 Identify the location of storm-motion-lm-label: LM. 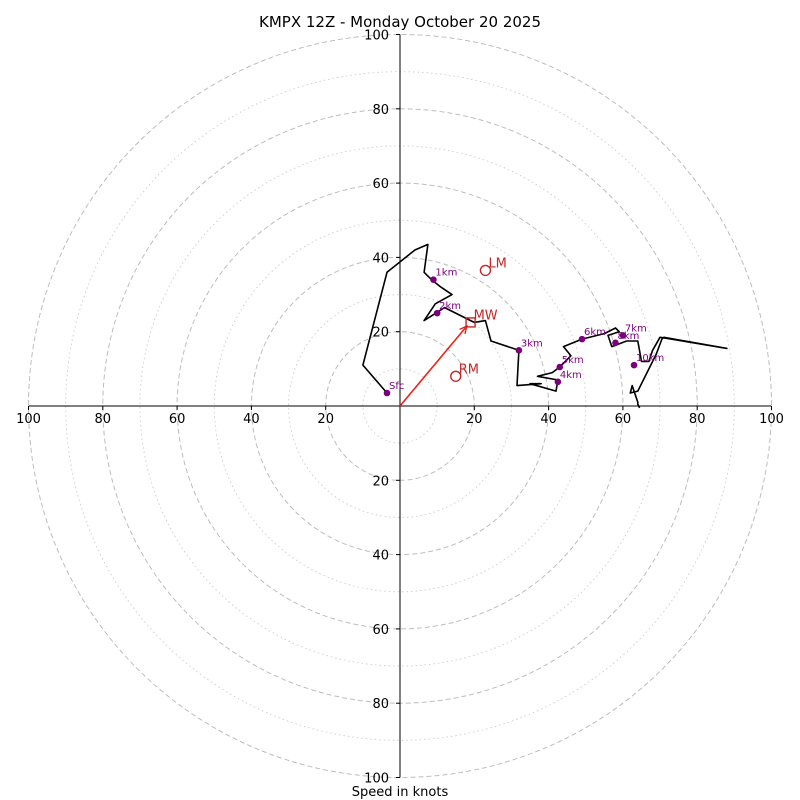
(497, 263).